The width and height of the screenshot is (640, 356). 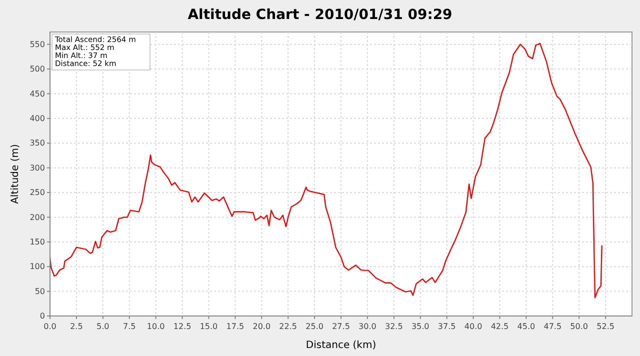 I want to click on x-tick-label: 15.0, so click(x=209, y=326).